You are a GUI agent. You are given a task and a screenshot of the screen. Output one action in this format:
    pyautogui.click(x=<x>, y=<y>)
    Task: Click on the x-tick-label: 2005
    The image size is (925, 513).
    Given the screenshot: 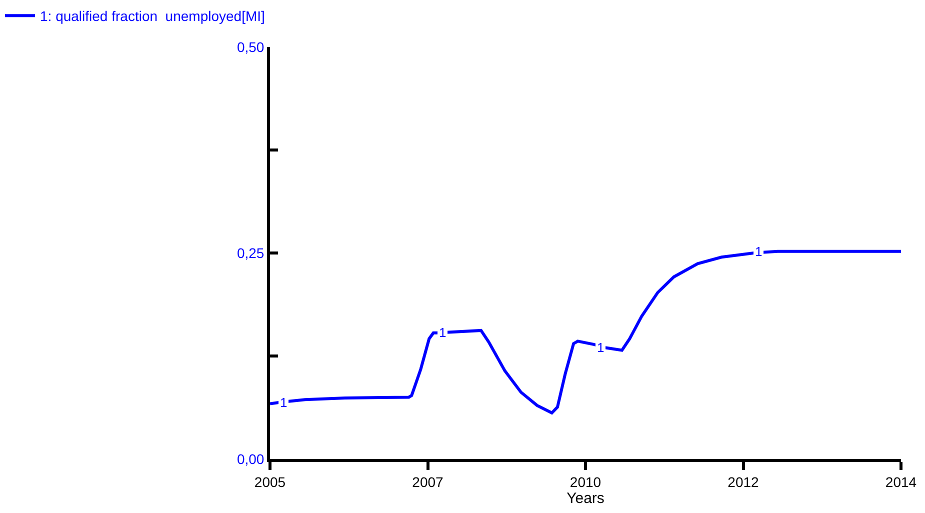 What is the action you would take?
    pyautogui.click(x=270, y=482)
    